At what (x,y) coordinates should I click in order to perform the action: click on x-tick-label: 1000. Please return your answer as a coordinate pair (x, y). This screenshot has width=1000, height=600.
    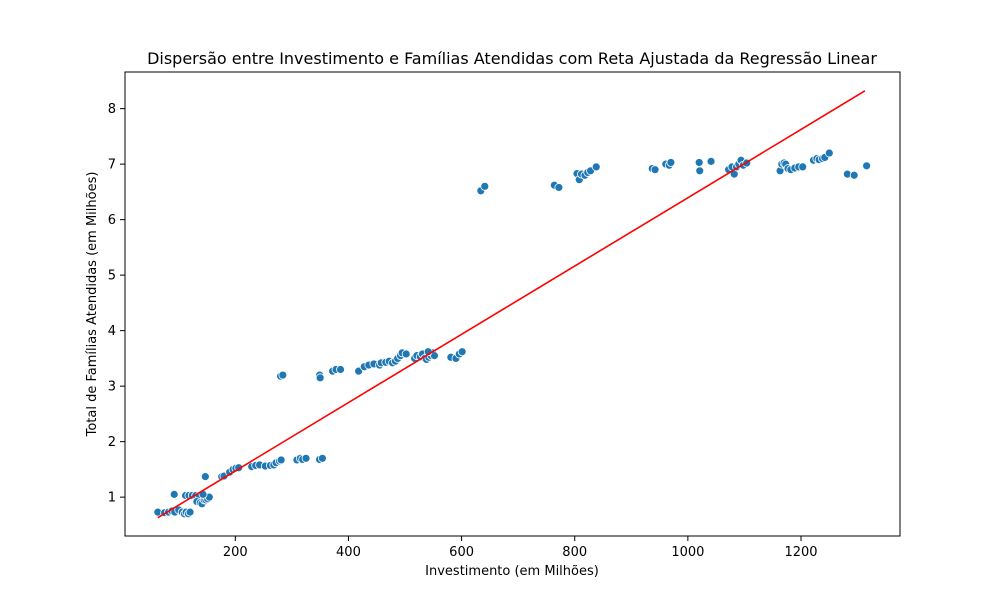
    Looking at the image, I should click on (687, 552).